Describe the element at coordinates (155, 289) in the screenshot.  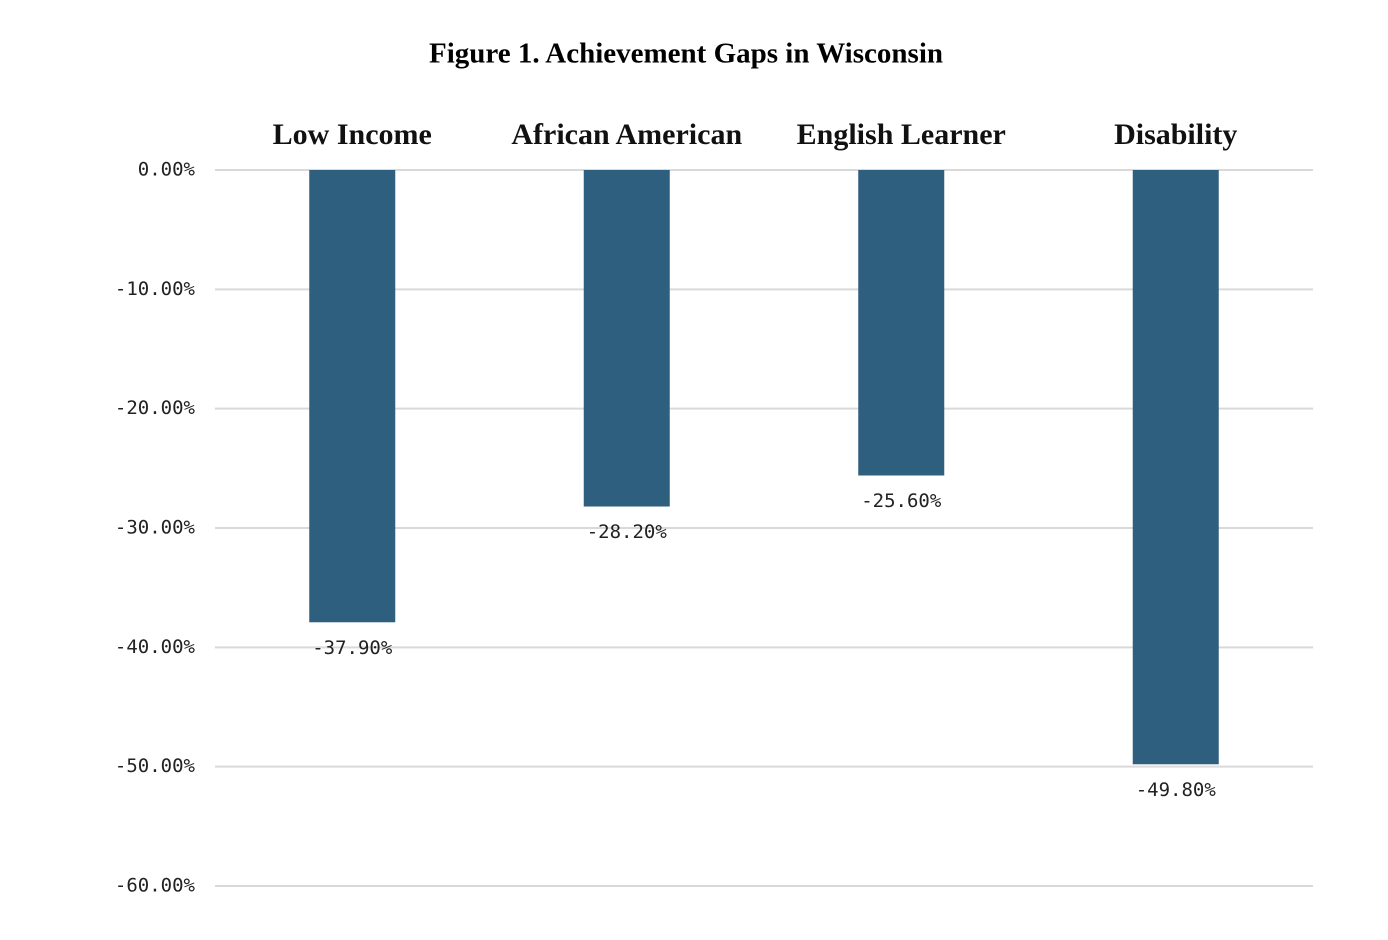
I see `y-tick-label: -10.00%` at that location.